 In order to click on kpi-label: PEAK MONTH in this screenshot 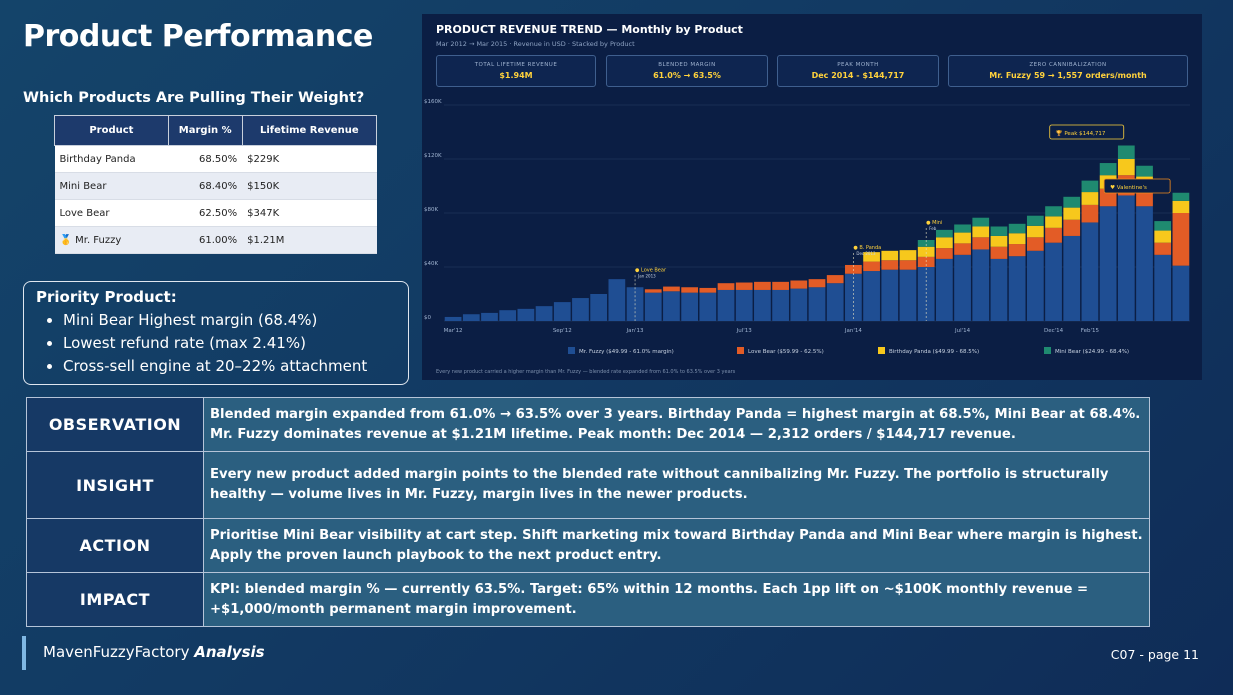, I will do `click(858, 65)`.